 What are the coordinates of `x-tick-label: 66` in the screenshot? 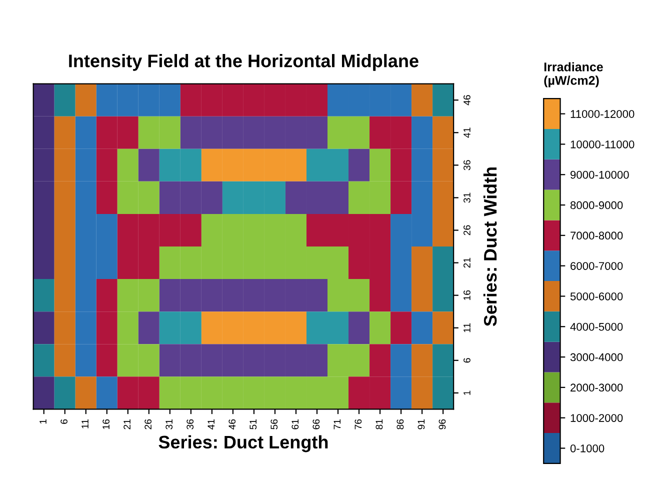 It's located at (316, 424).